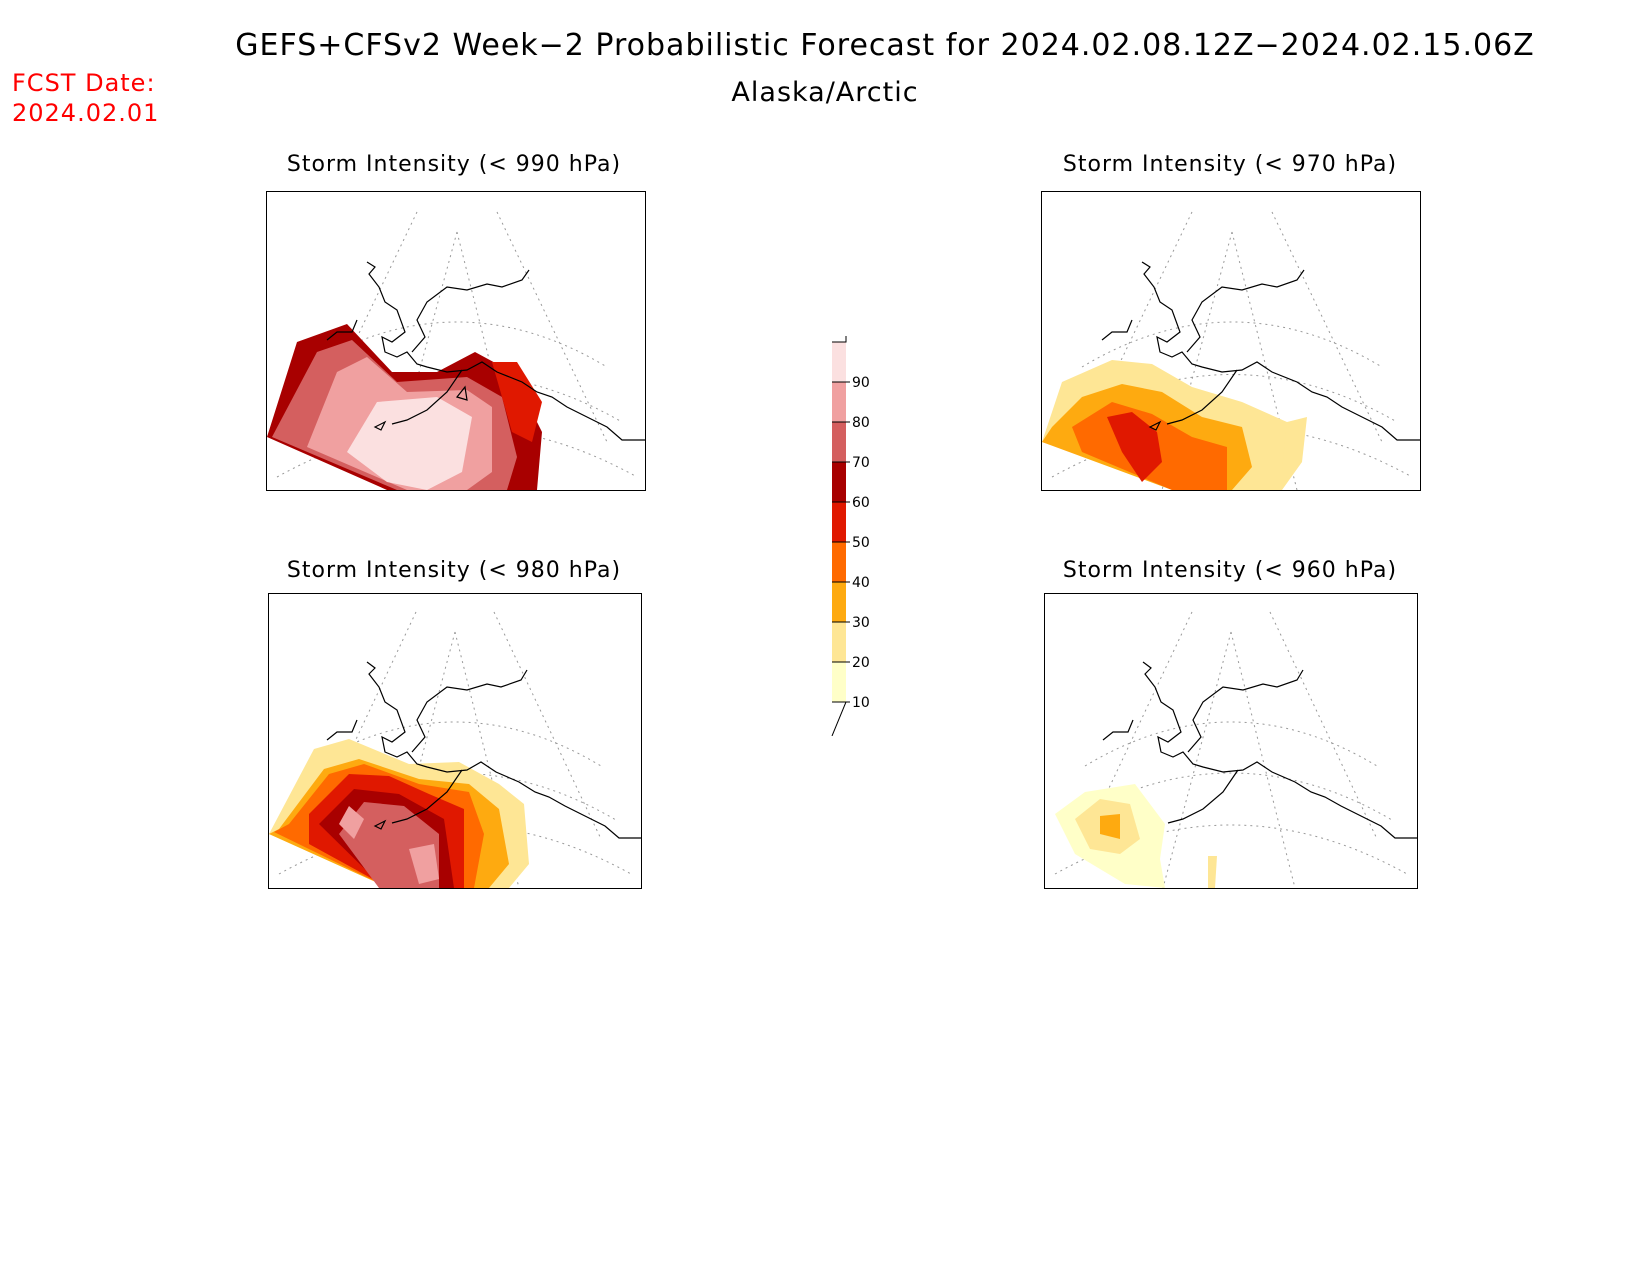  What do you see at coordinates (861, 623) in the screenshot?
I see `colorbar-tick-label: 30` at bounding box center [861, 623].